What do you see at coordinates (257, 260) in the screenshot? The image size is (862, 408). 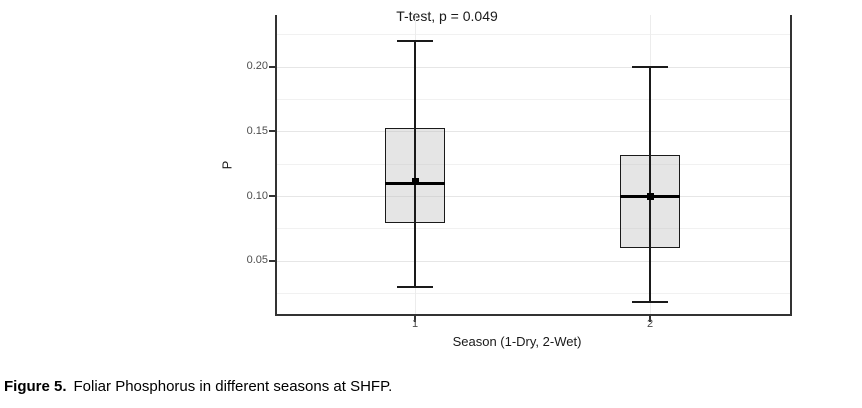 I see `y-tick-label-0.05: 0.05` at bounding box center [257, 260].